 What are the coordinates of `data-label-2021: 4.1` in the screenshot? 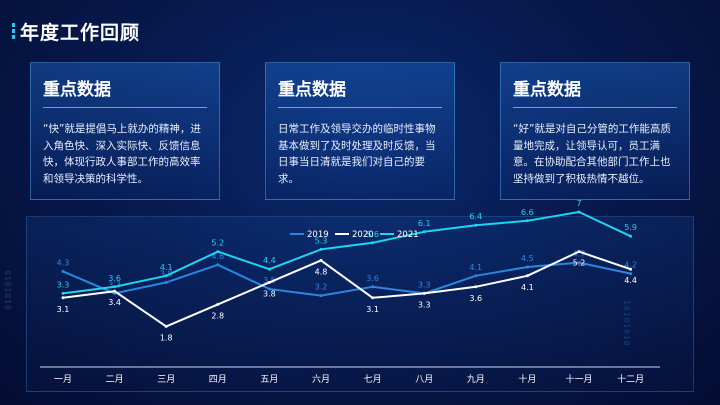 It's located at (166, 267).